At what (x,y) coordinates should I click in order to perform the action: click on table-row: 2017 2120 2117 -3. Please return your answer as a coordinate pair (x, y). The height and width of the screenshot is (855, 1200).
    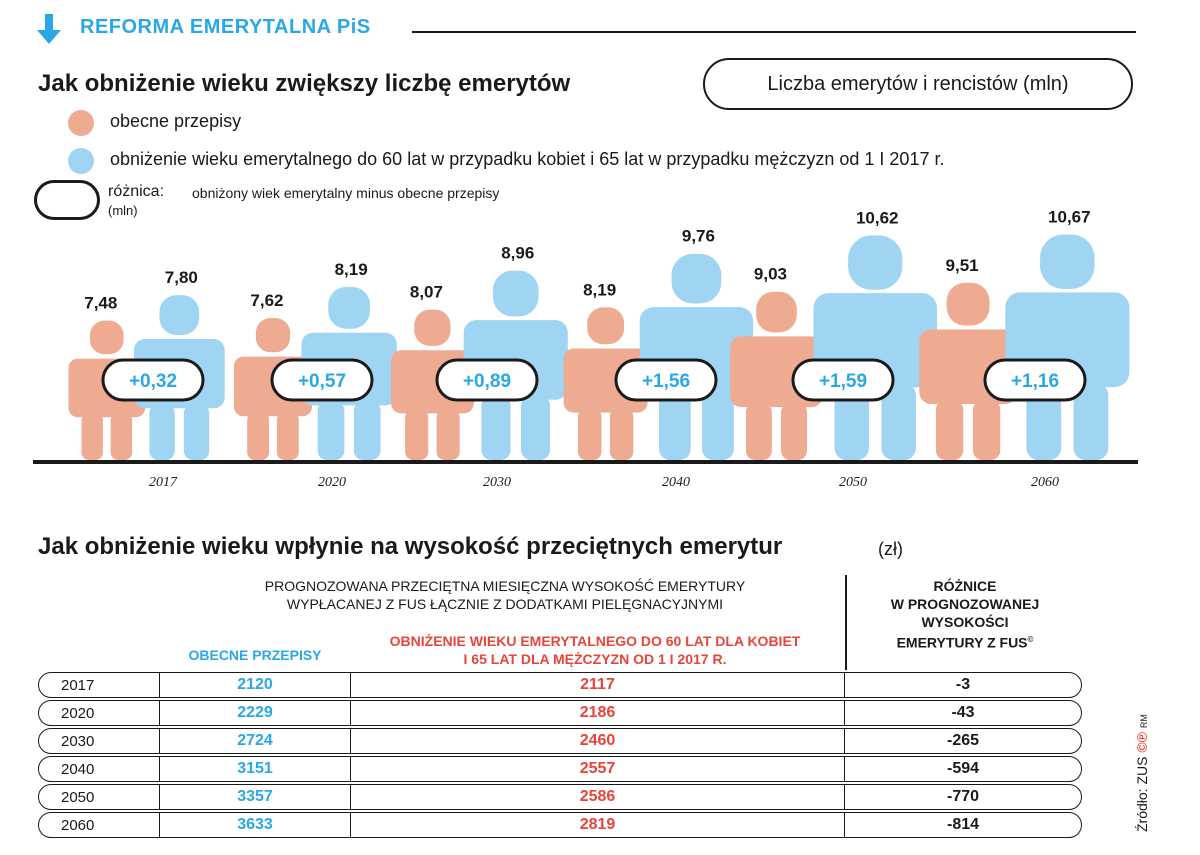
    Looking at the image, I should click on (560, 685).